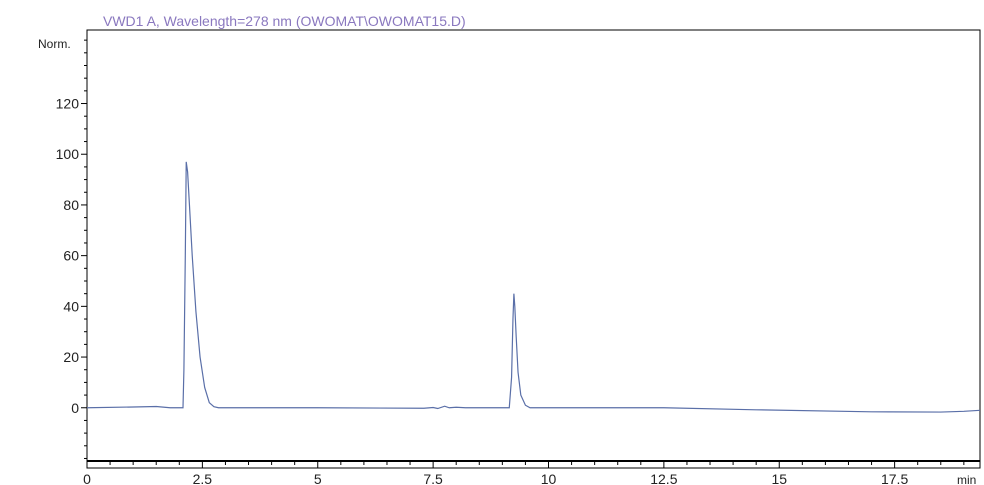  Describe the element at coordinates (54, 44) in the screenshot. I see `y-axis-label: Norm.` at that location.